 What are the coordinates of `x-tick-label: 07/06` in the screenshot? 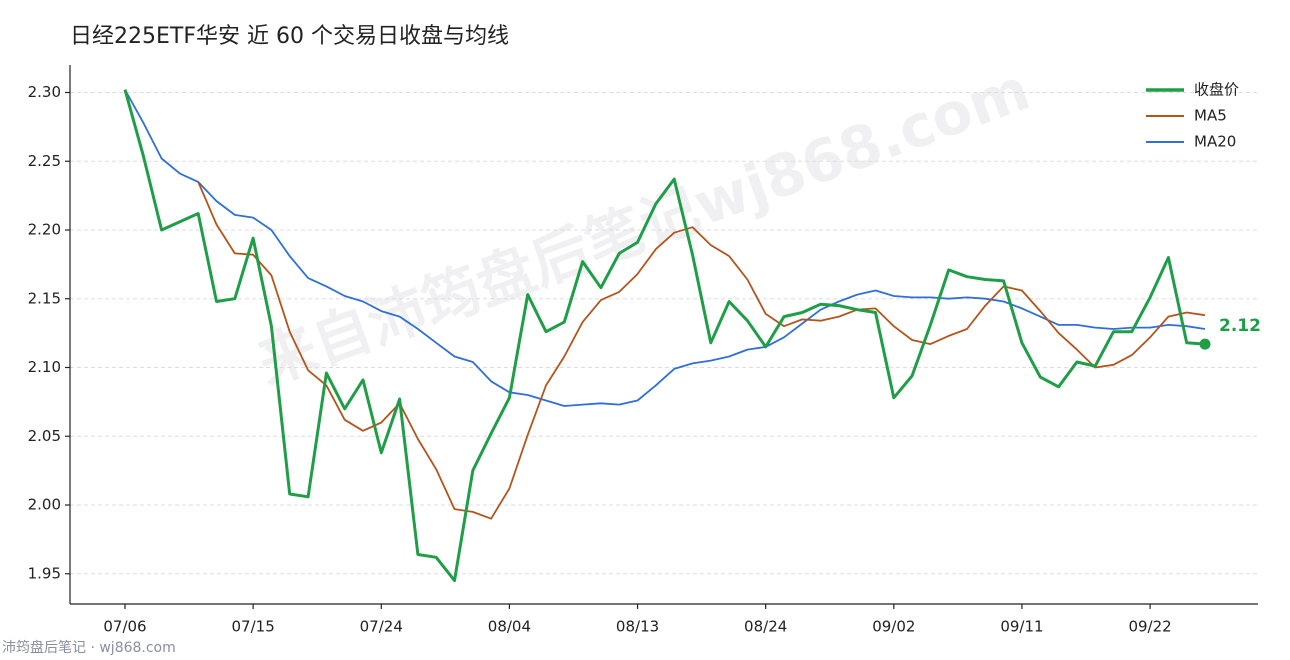 It's located at (124, 627).